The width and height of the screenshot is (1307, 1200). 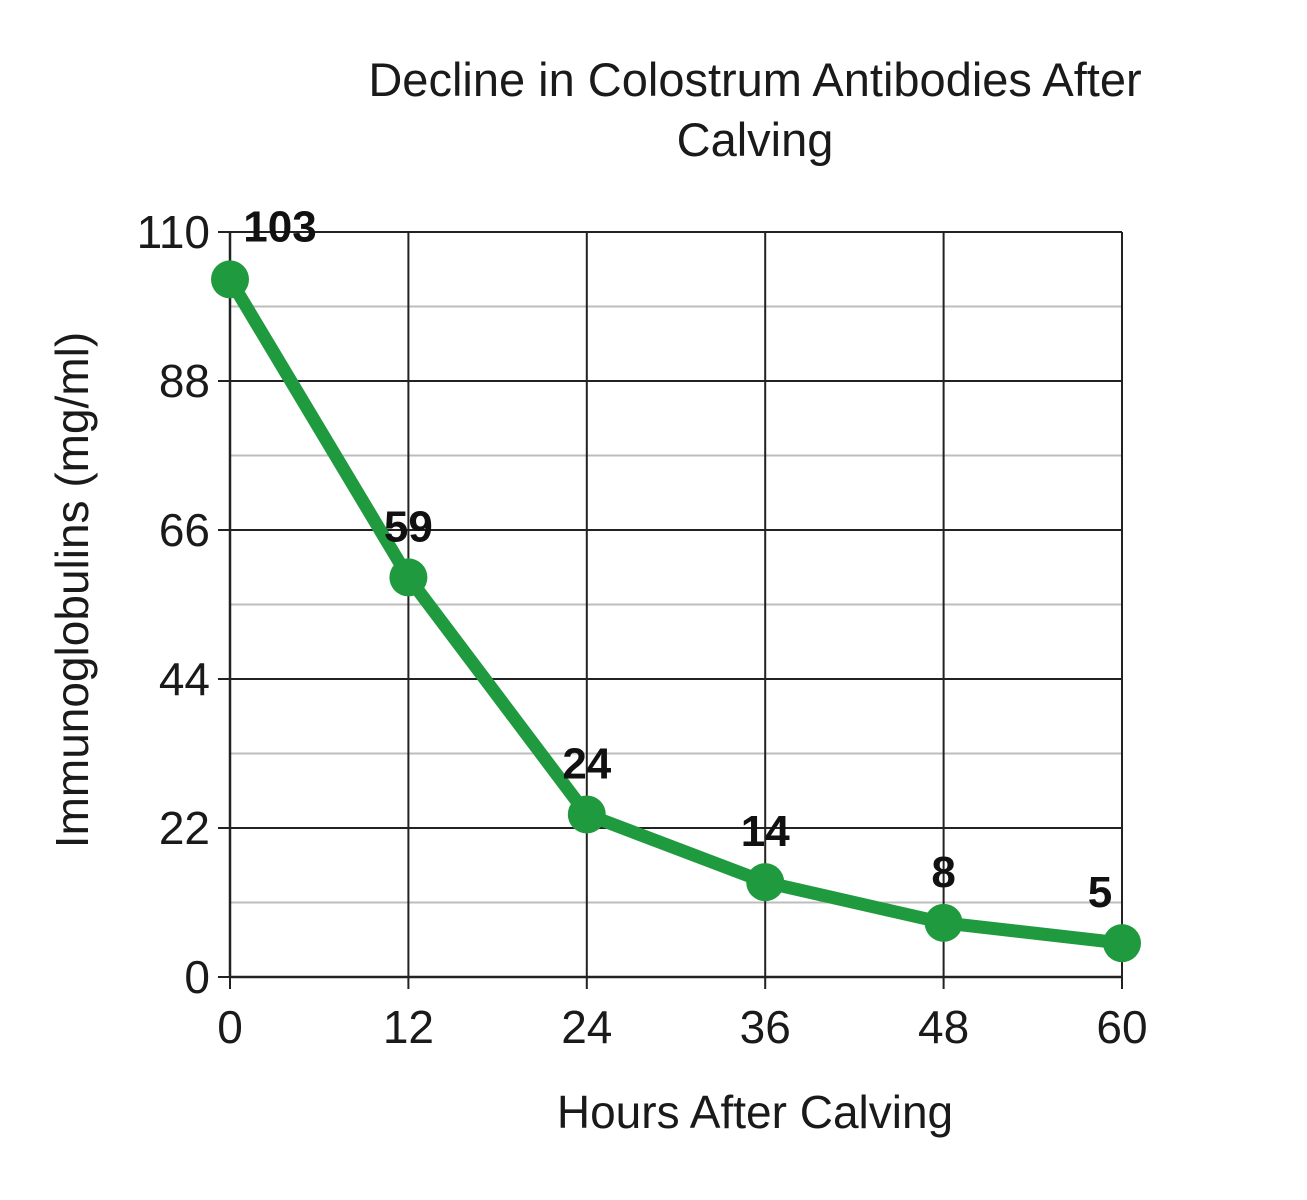 I want to click on x-tick-label-48: 48, so click(x=943, y=1027).